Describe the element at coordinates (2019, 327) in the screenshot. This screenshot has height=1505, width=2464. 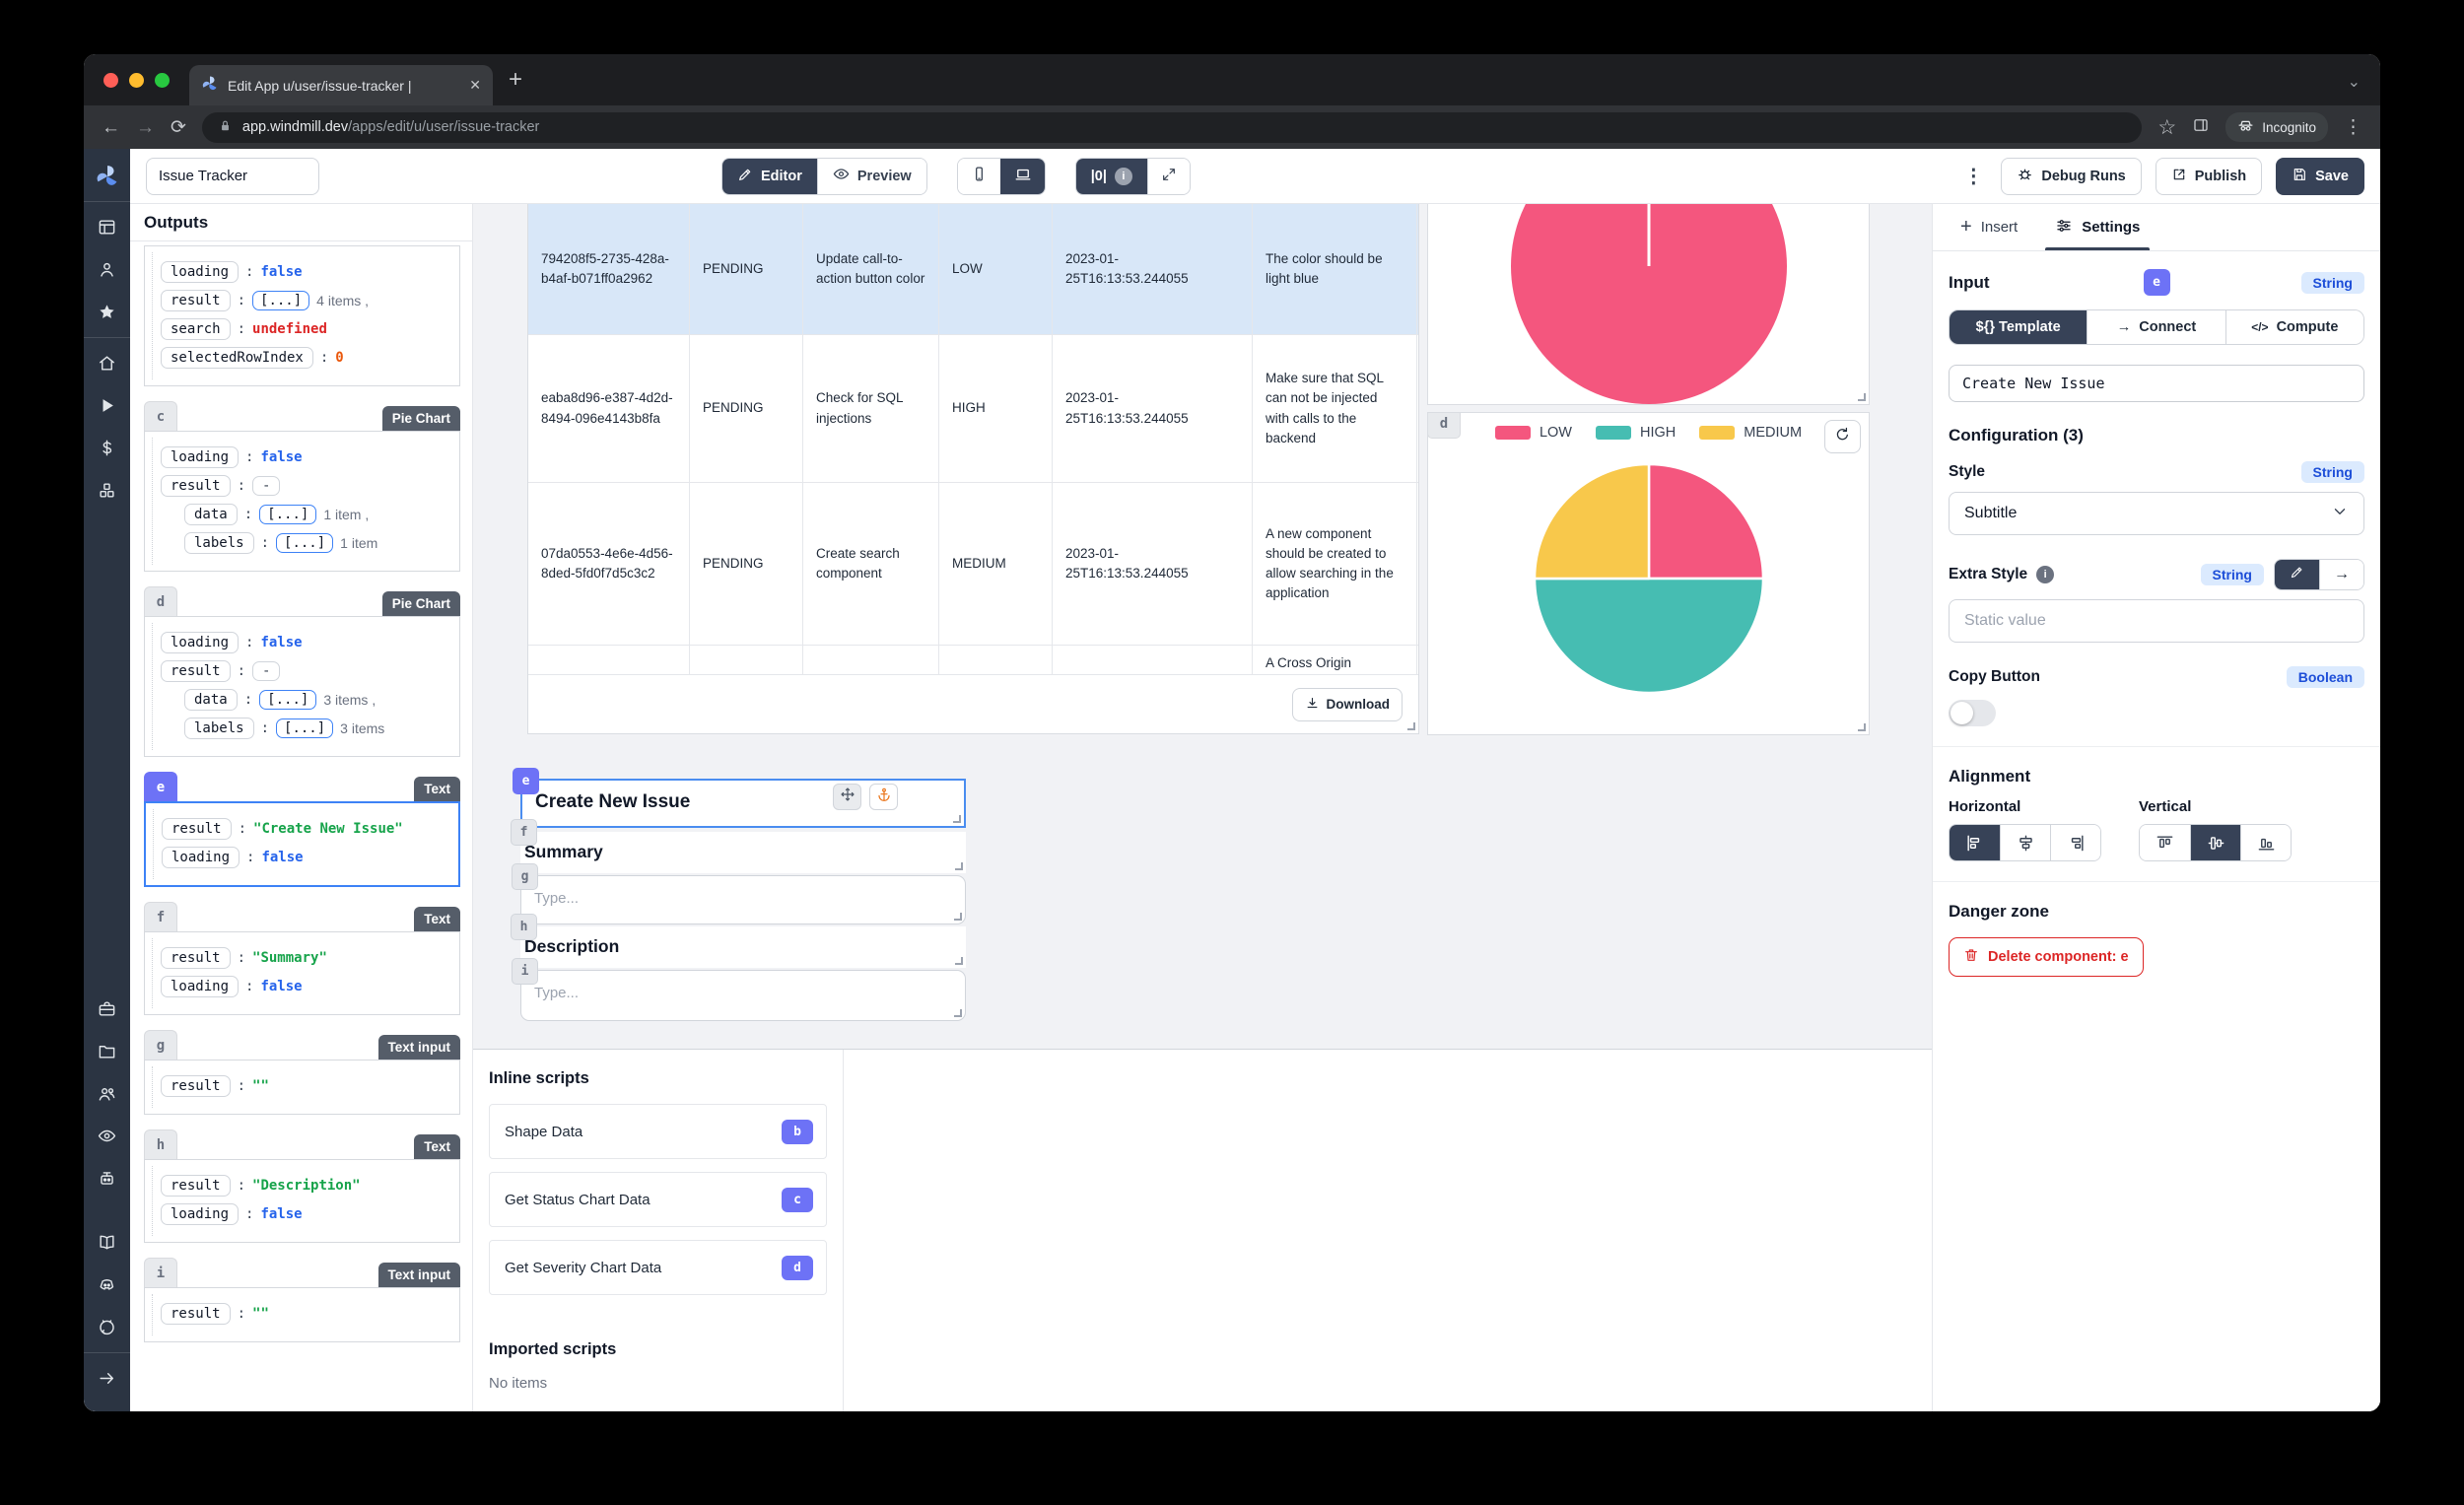
I see `template-mode-button: ${} Template` at that location.